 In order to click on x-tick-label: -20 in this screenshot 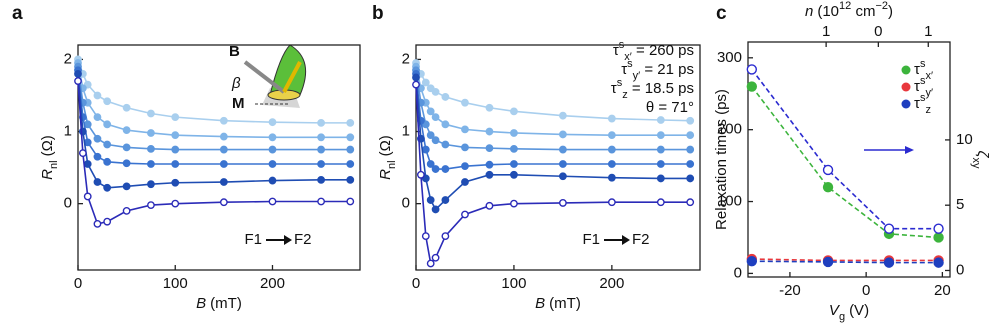, I will do `click(790, 290)`.